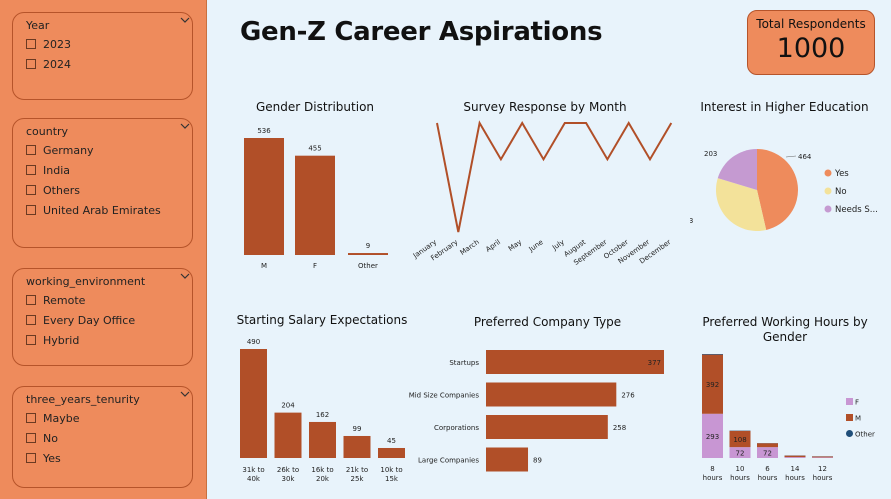 This screenshot has width=891, height=499. I want to click on option-label: No, so click(50, 438).